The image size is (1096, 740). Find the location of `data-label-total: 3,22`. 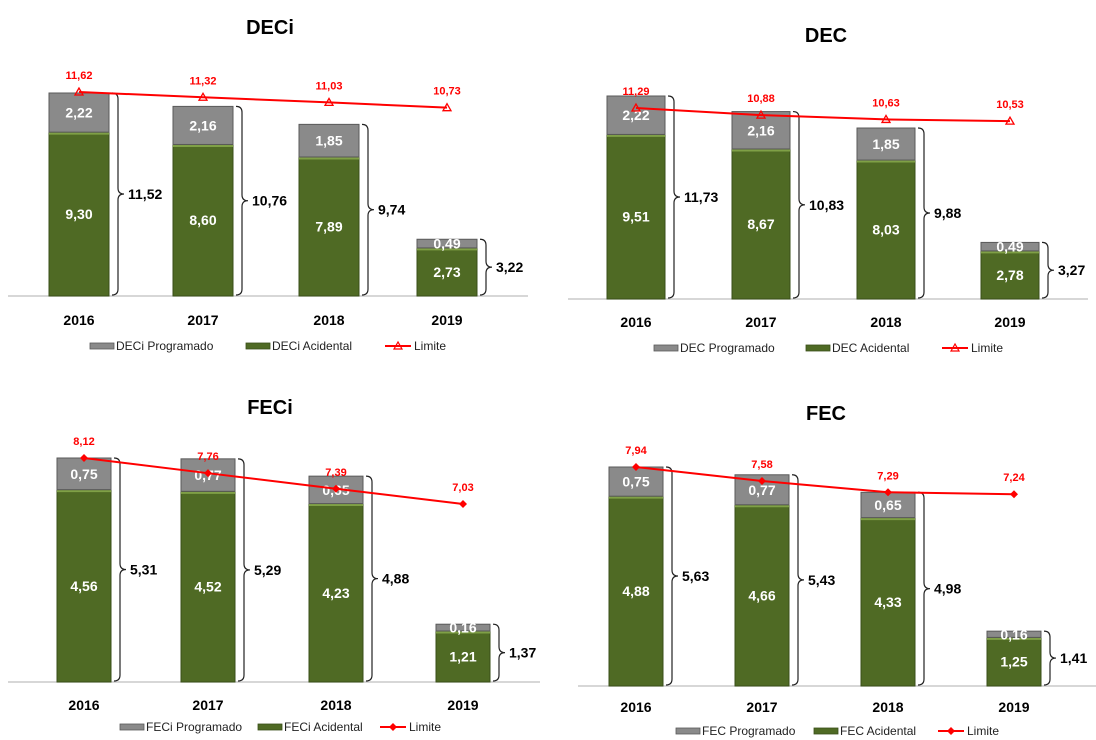

data-label-total: 3,22 is located at coordinates (509, 267).